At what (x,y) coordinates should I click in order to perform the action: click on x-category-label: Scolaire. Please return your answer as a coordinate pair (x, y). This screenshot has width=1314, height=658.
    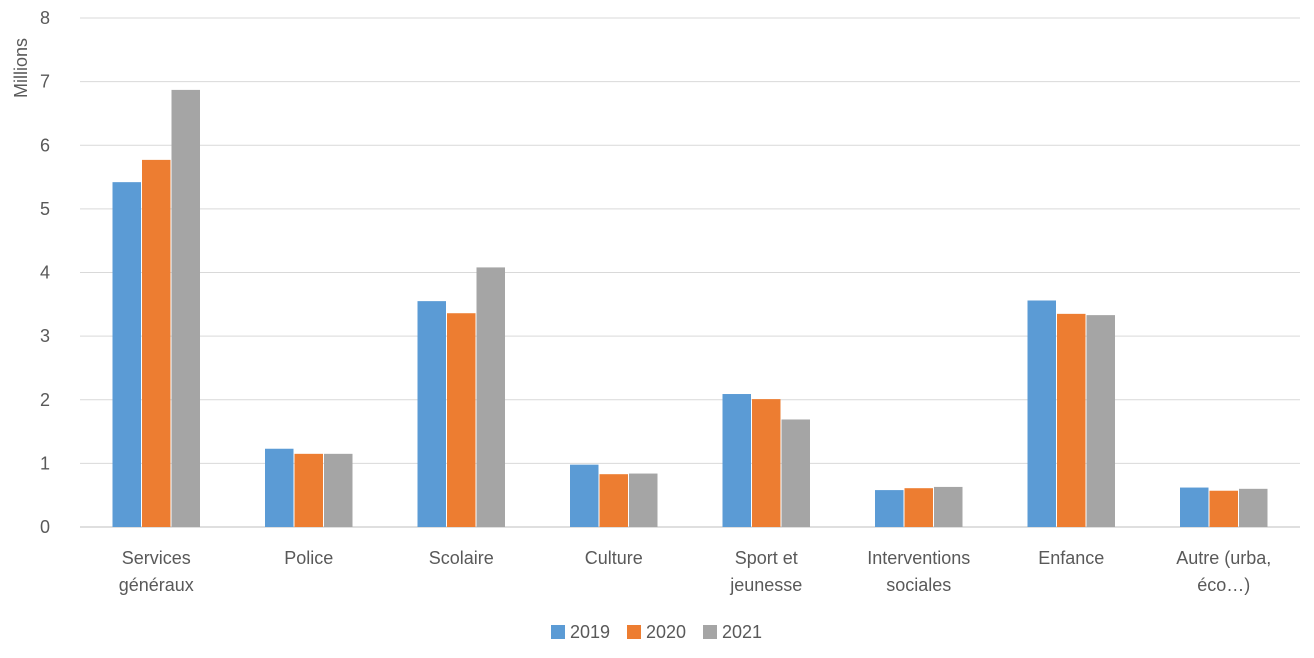
    Looking at the image, I should click on (461, 558).